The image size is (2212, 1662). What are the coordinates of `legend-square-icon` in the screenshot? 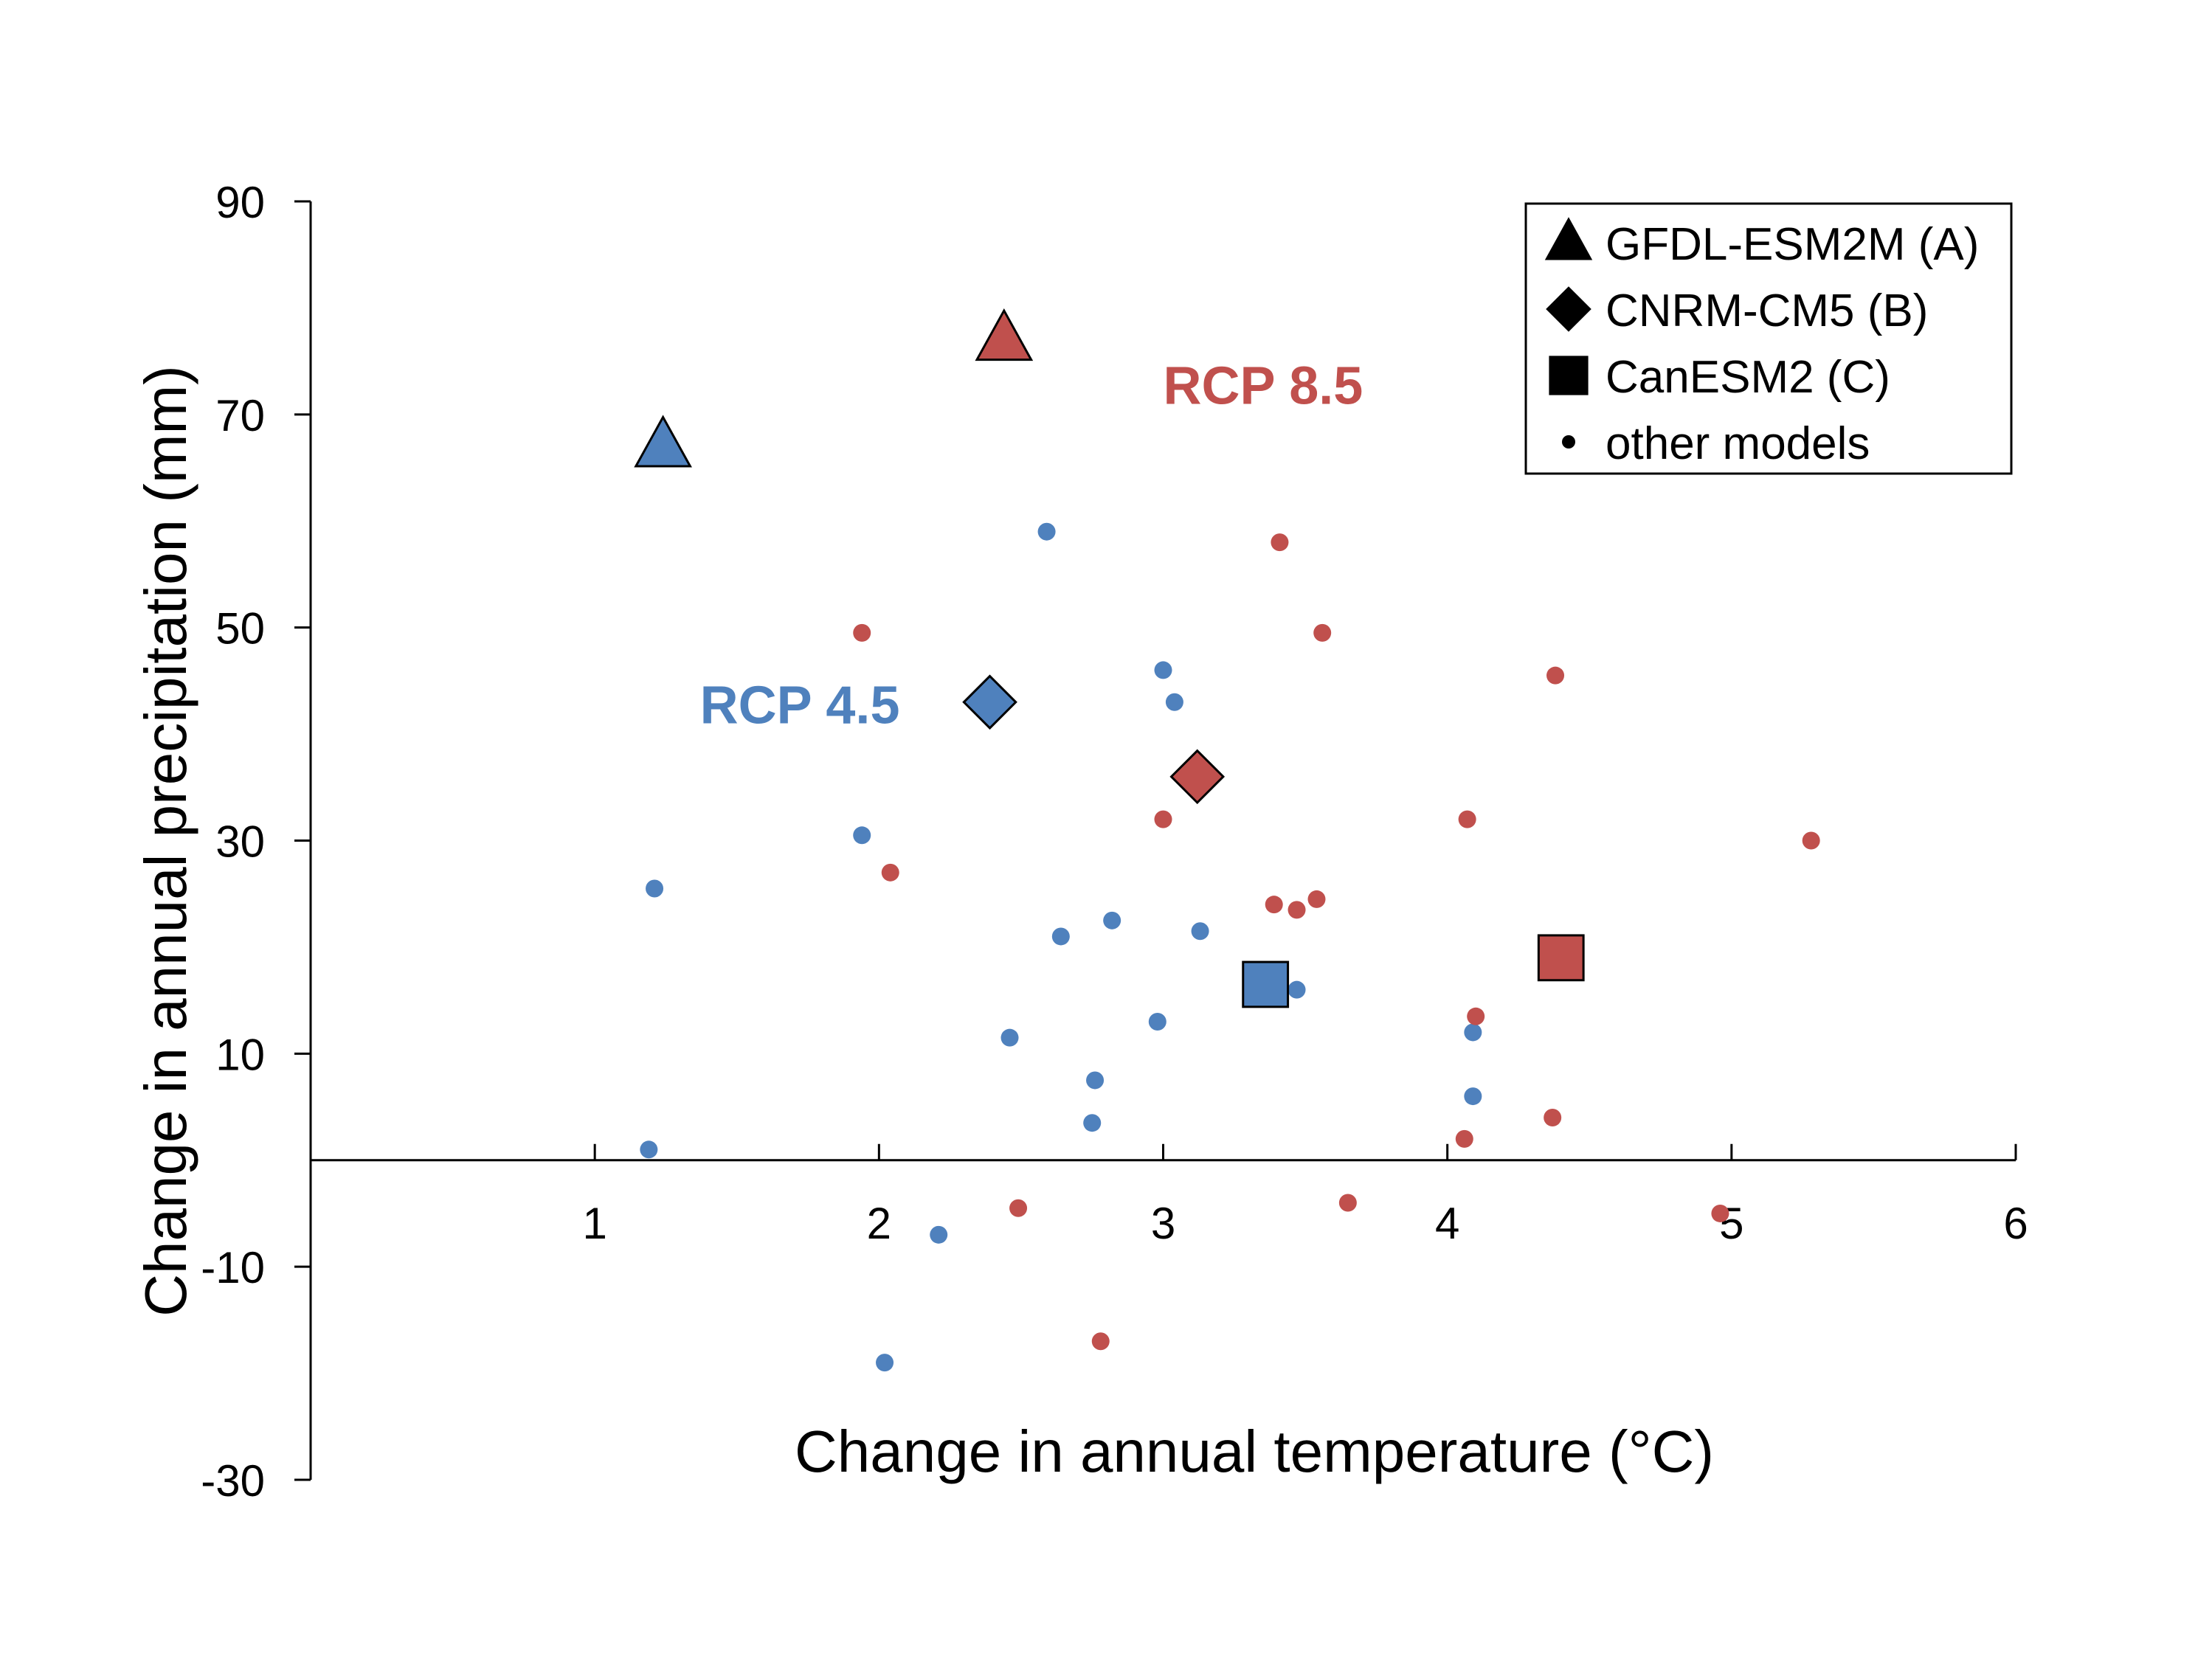 It's located at (1569, 375).